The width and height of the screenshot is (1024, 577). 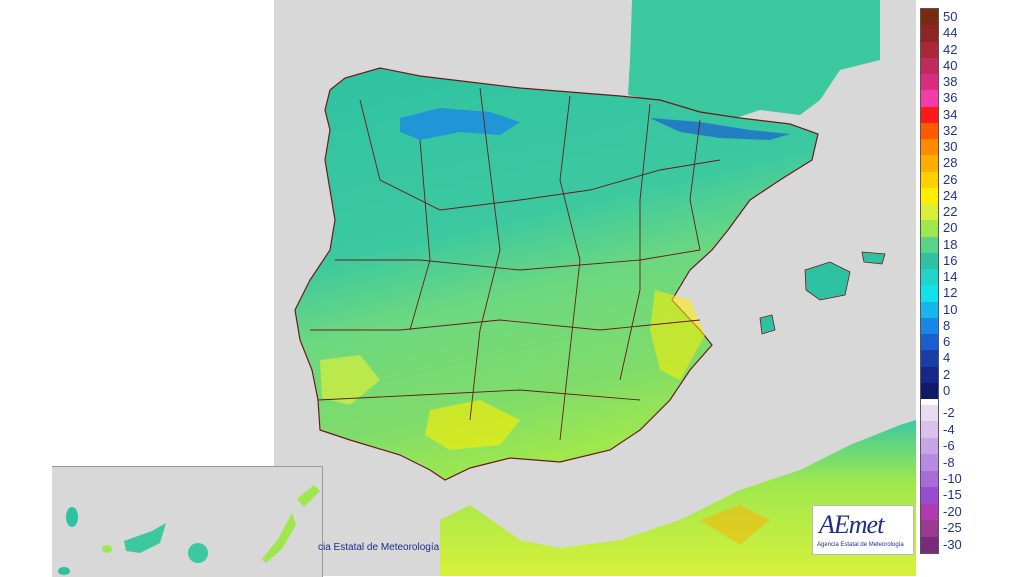 What do you see at coordinates (678, 498) in the screenshot?
I see `north-africa` at bounding box center [678, 498].